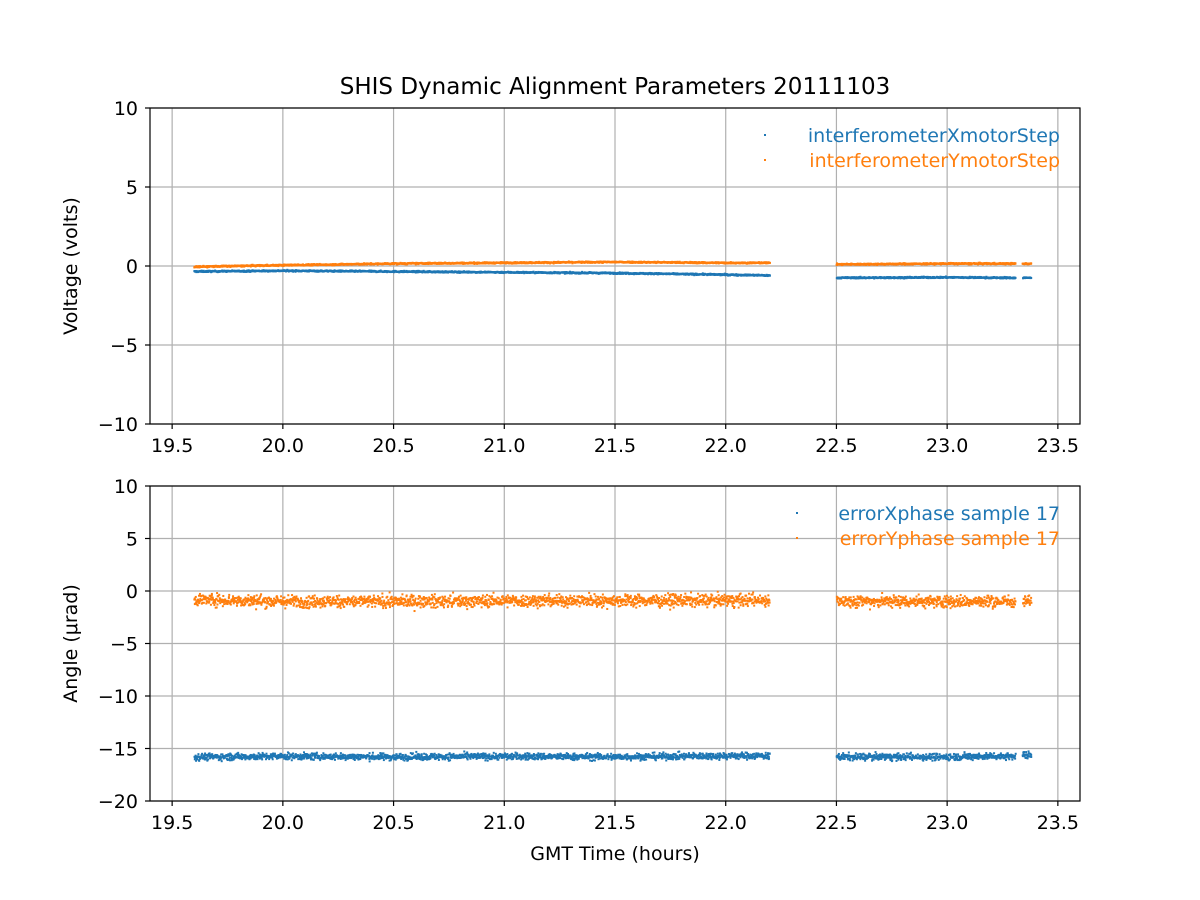 This screenshot has width=1200, height=900. What do you see at coordinates (615, 446) in the screenshot?
I see `x-tick-label: 21.5` at bounding box center [615, 446].